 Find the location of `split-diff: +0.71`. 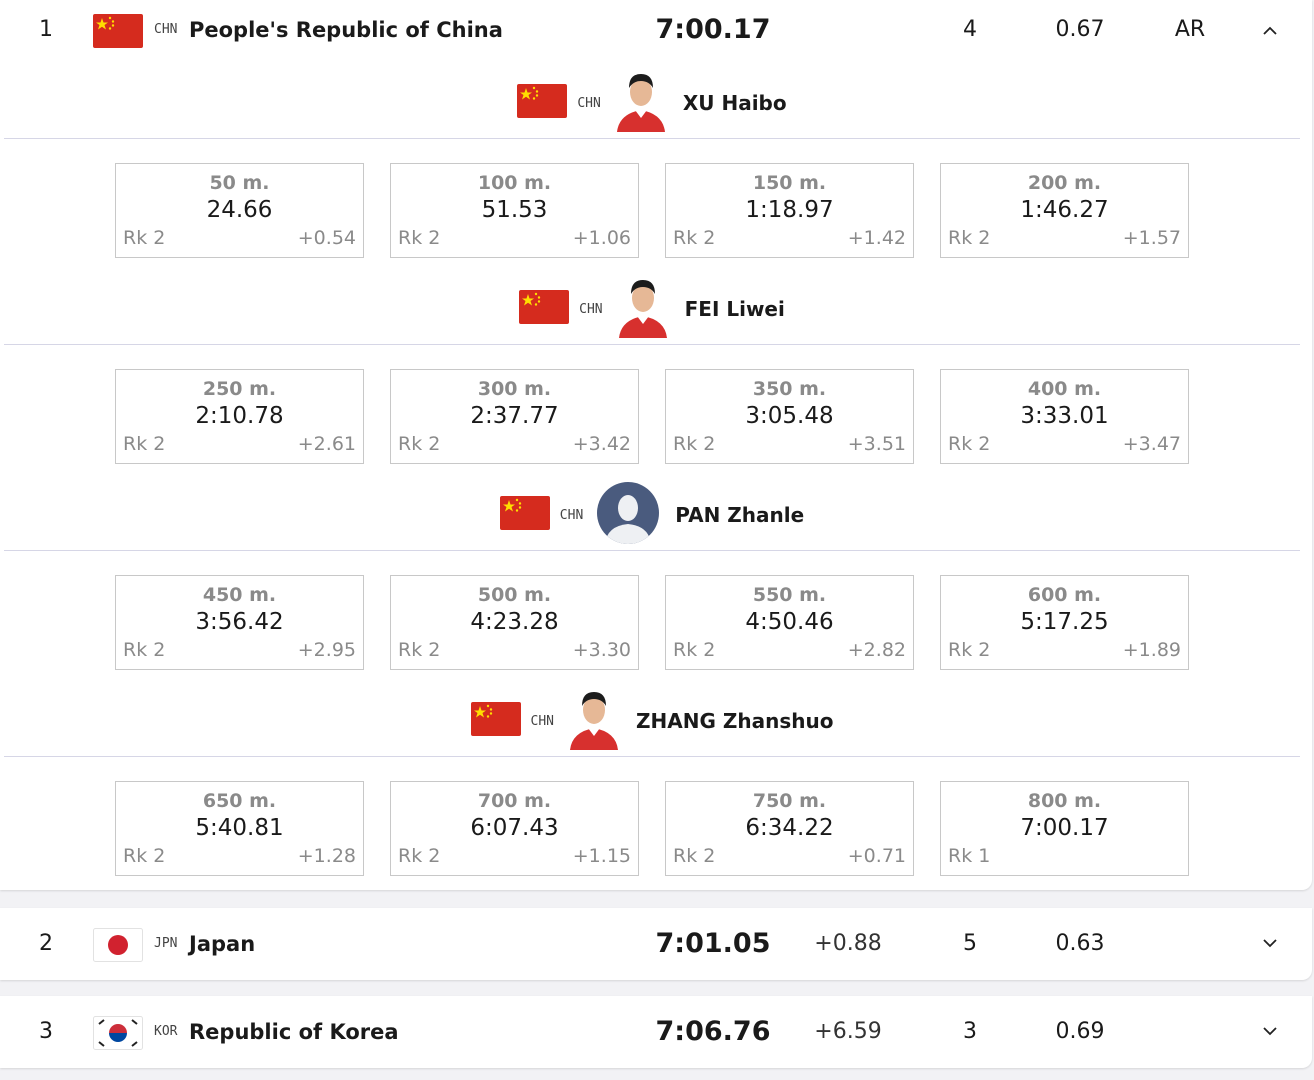

split-diff: +0.71 is located at coordinates (876, 856).